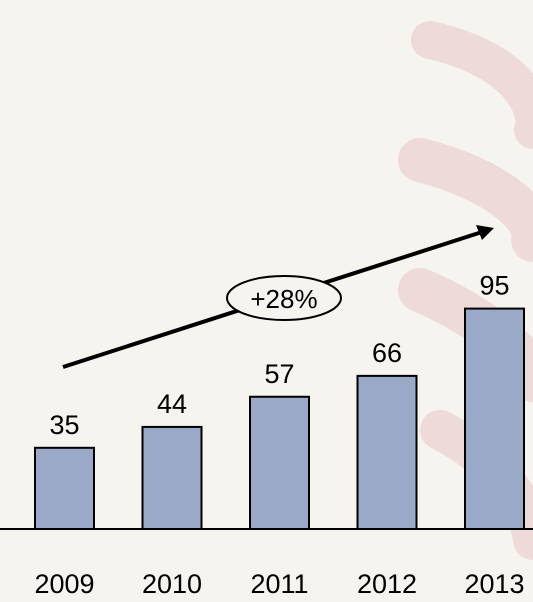 Image resolution: width=533 pixels, height=602 pixels. Describe the element at coordinates (172, 478) in the screenshot. I see `bar-2010` at that location.